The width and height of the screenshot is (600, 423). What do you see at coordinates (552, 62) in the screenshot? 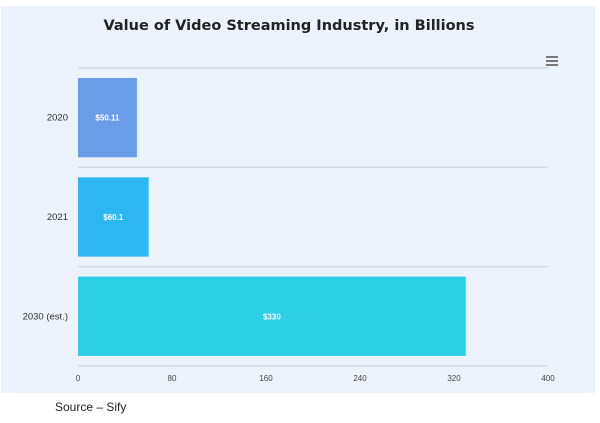
I see `hamburger-menu-icon` at bounding box center [552, 62].